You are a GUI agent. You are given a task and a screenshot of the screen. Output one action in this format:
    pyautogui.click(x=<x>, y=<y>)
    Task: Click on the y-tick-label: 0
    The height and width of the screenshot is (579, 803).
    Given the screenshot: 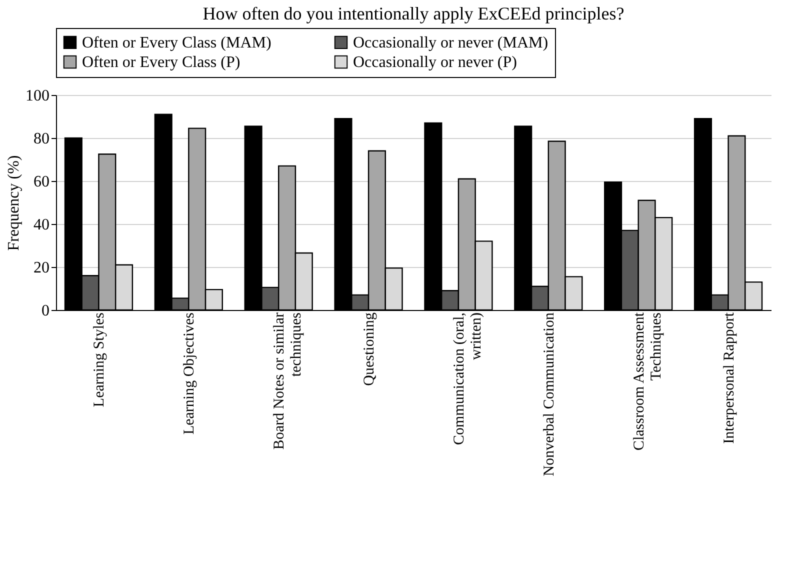 What is the action you would take?
    pyautogui.click(x=46, y=311)
    